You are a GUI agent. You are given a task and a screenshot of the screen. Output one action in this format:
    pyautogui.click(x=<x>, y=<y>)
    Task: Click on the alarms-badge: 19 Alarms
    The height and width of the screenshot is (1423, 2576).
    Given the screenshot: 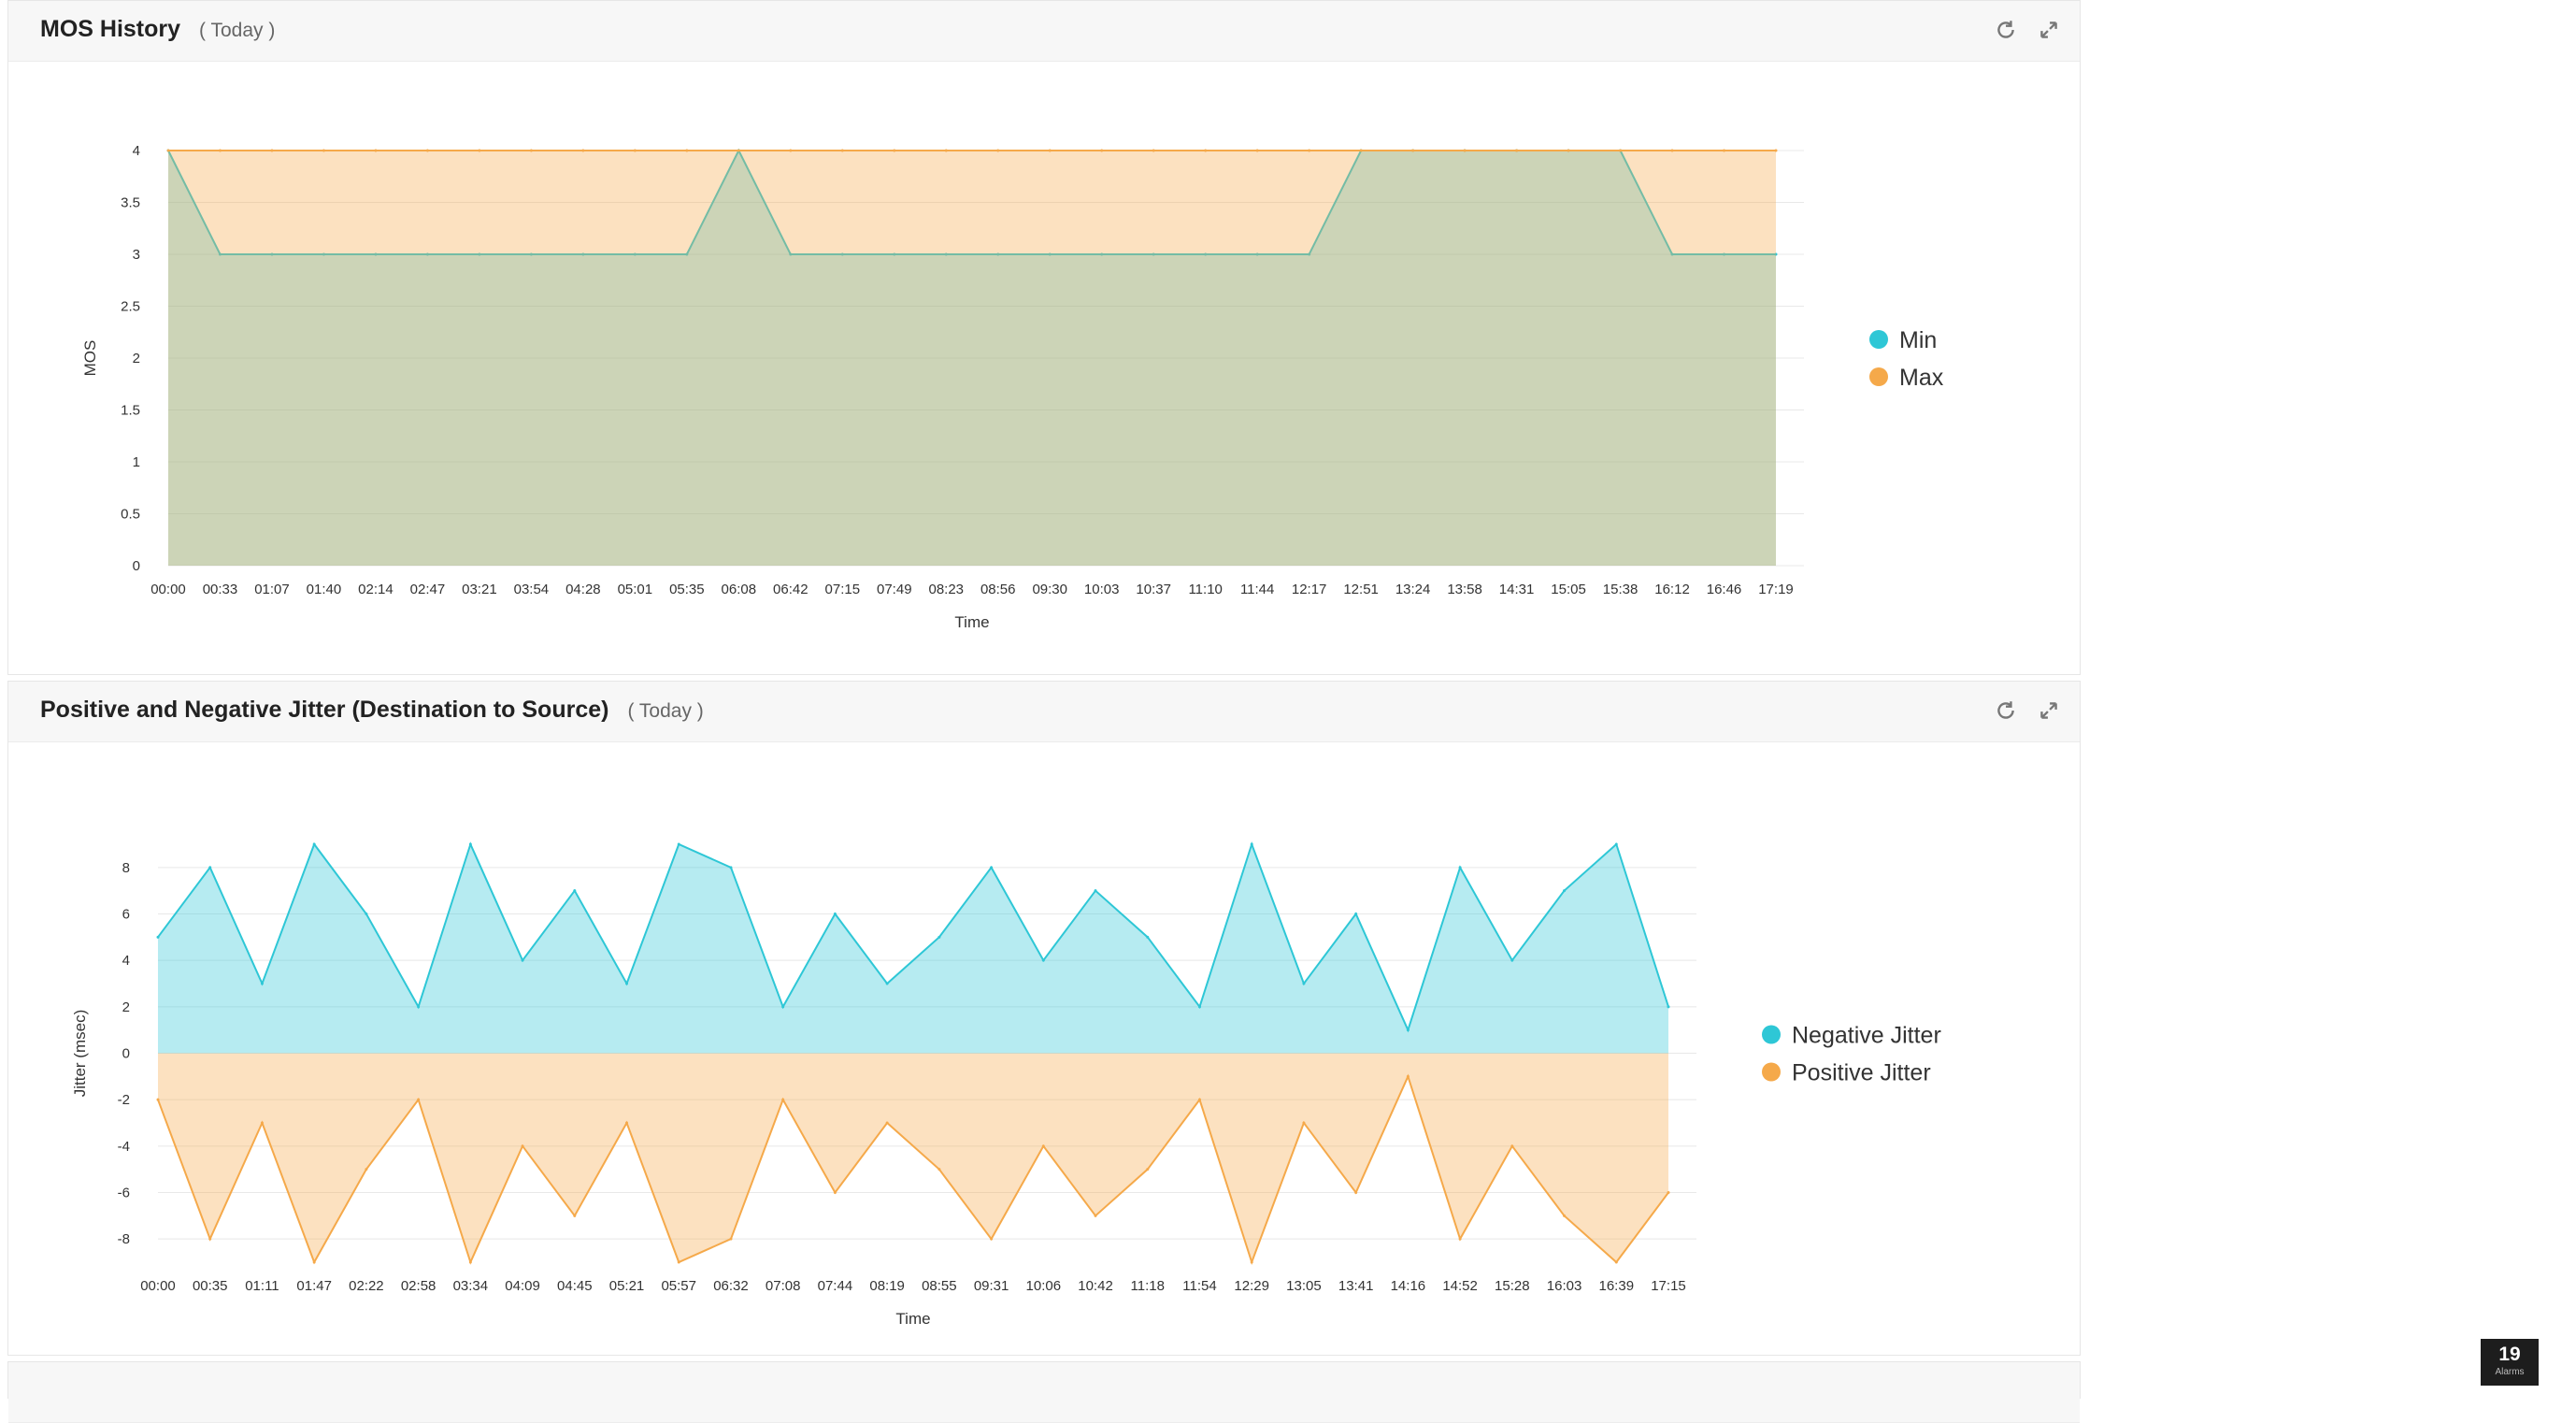 What is the action you would take?
    pyautogui.click(x=2510, y=1362)
    